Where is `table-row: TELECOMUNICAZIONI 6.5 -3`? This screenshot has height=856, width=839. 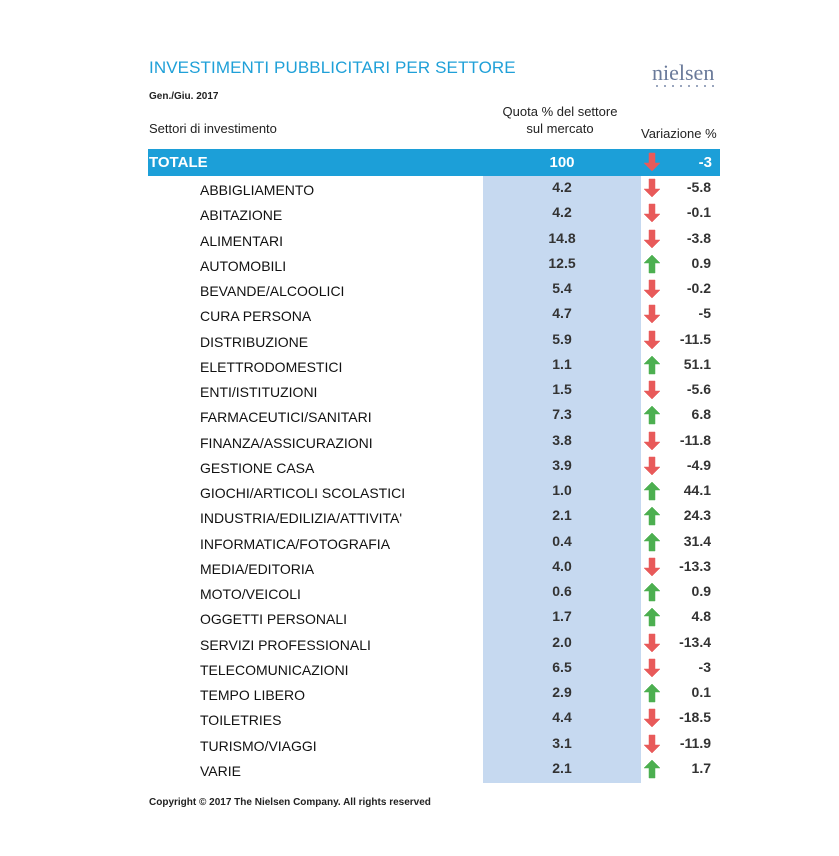
table-row: TELECOMUNICAZIONI 6.5 -3 is located at coordinates (419, 669).